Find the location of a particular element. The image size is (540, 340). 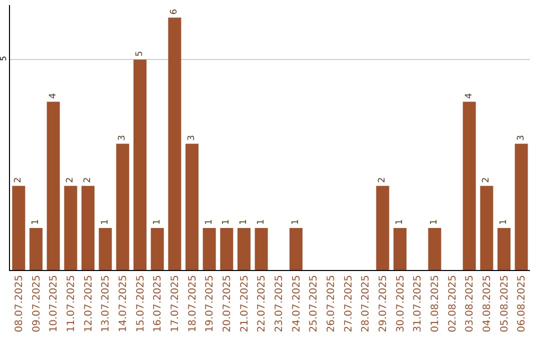

x-tick-label: 27.07.2025 is located at coordinates (348, 303).